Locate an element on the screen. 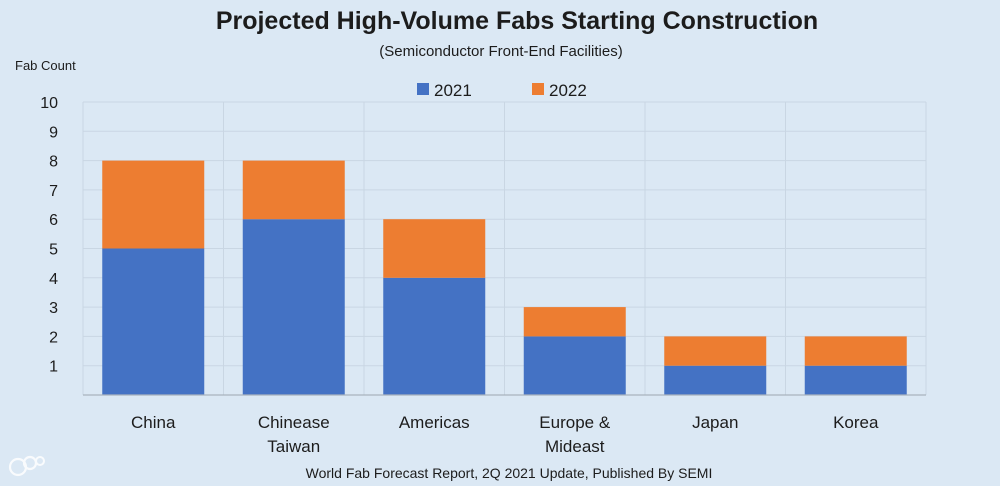  y-tick-labels: 1 2 3 4 5 6 7 8 9 10 is located at coordinates (49, 235).